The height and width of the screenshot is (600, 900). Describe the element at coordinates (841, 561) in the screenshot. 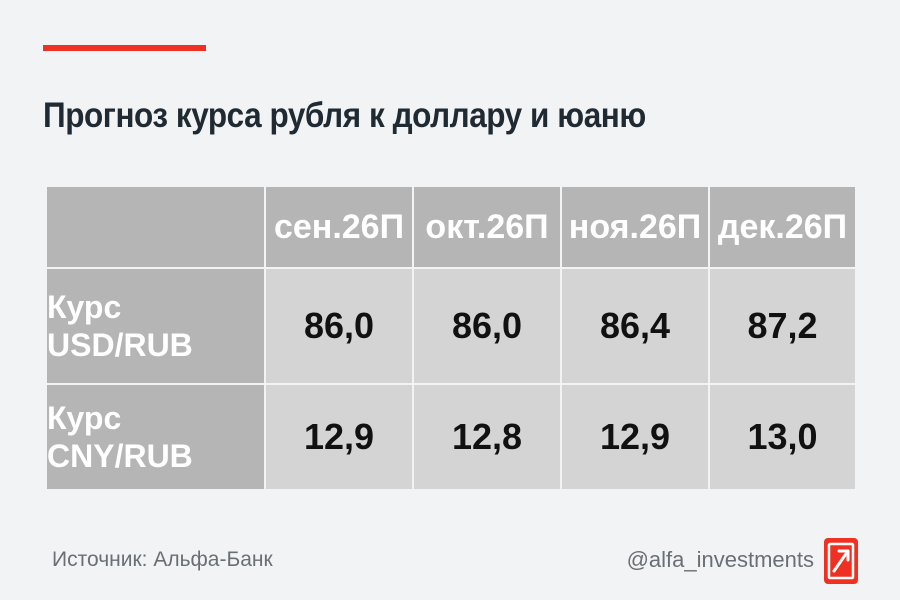

I see `alfa-arrow-logo-icon` at that location.